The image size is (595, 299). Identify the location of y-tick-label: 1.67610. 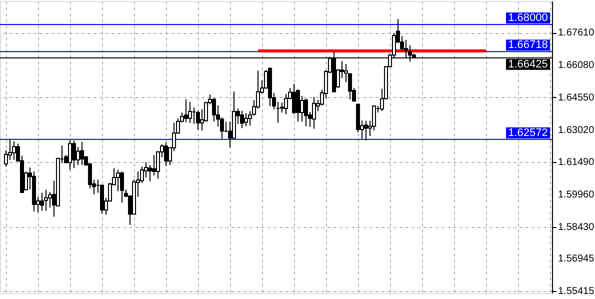
(576, 33).